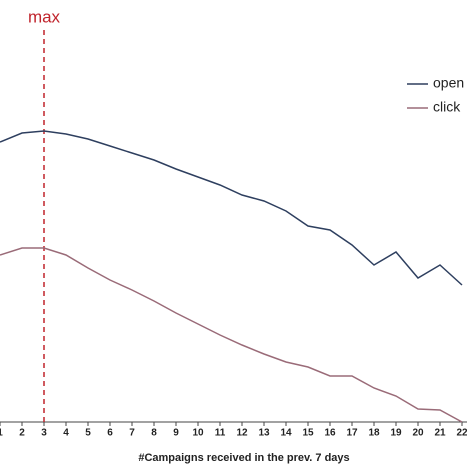  I want to click on x-tick-label: 1, so click(1, 433).